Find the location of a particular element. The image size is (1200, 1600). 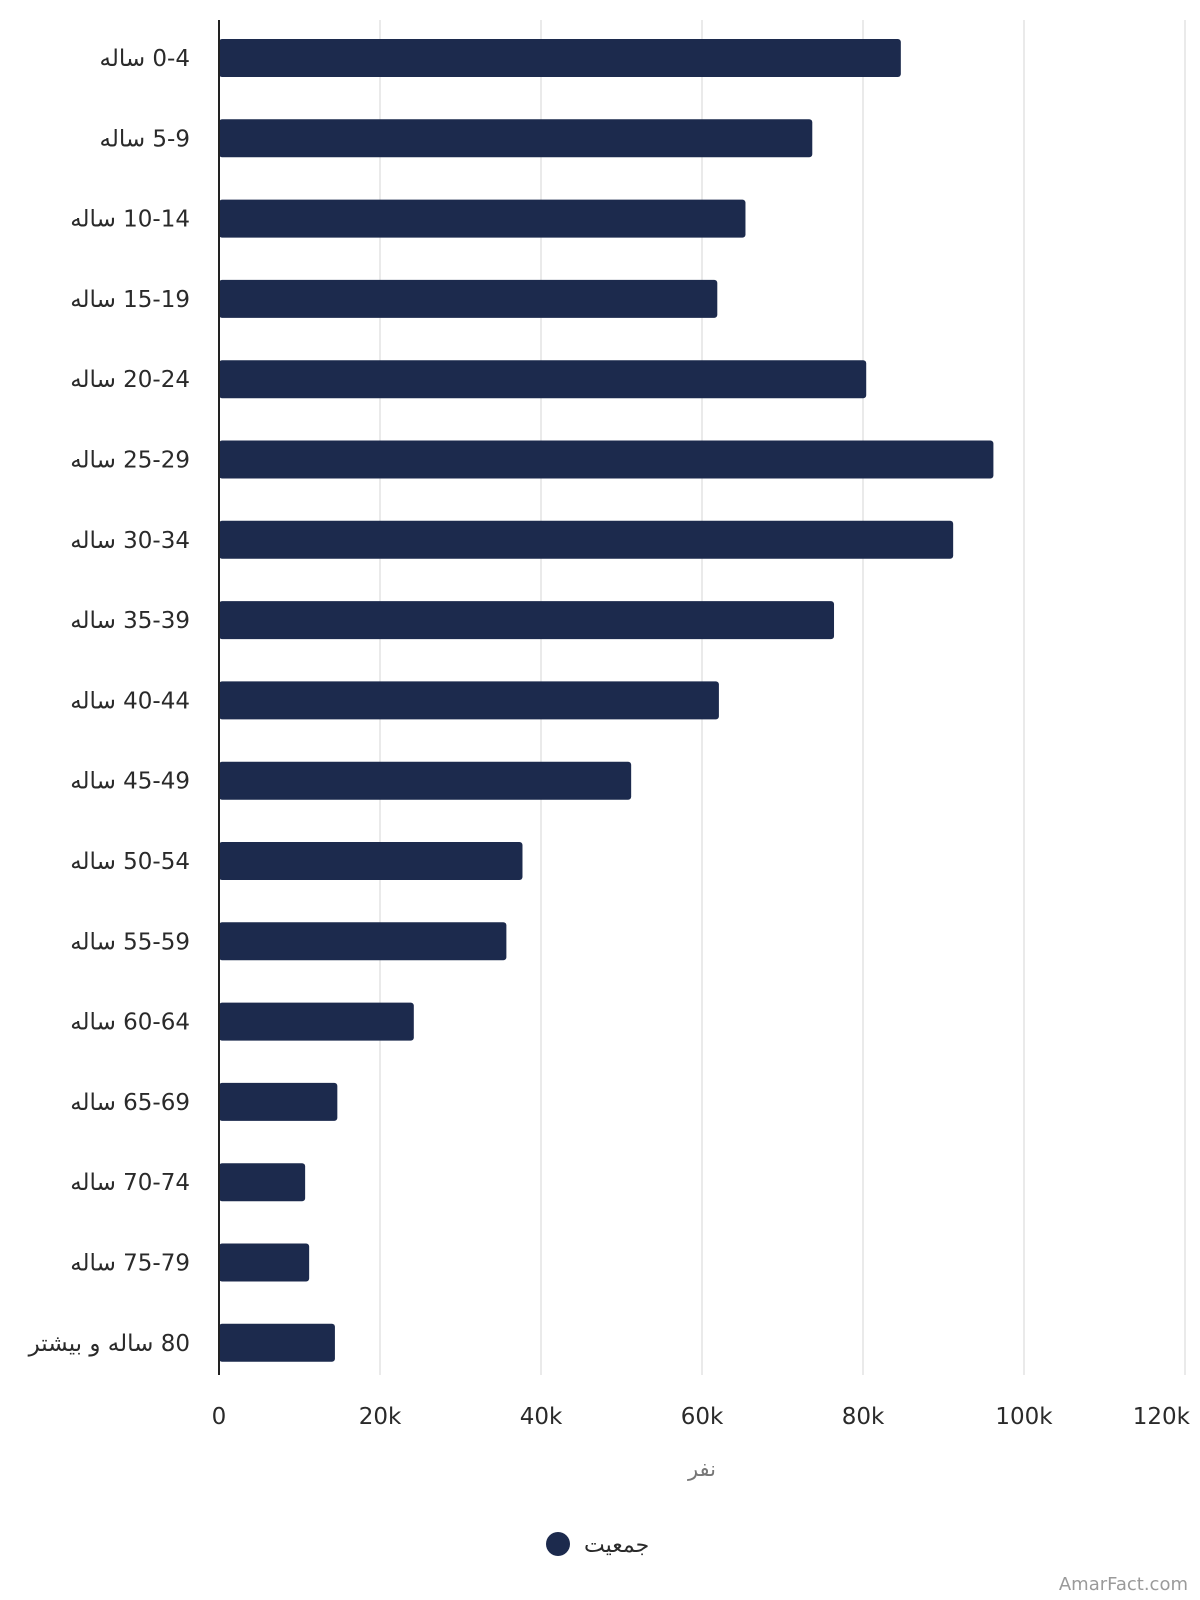

category-label: 80 ساله و بیشتر is located at coordinates (109, 1344).